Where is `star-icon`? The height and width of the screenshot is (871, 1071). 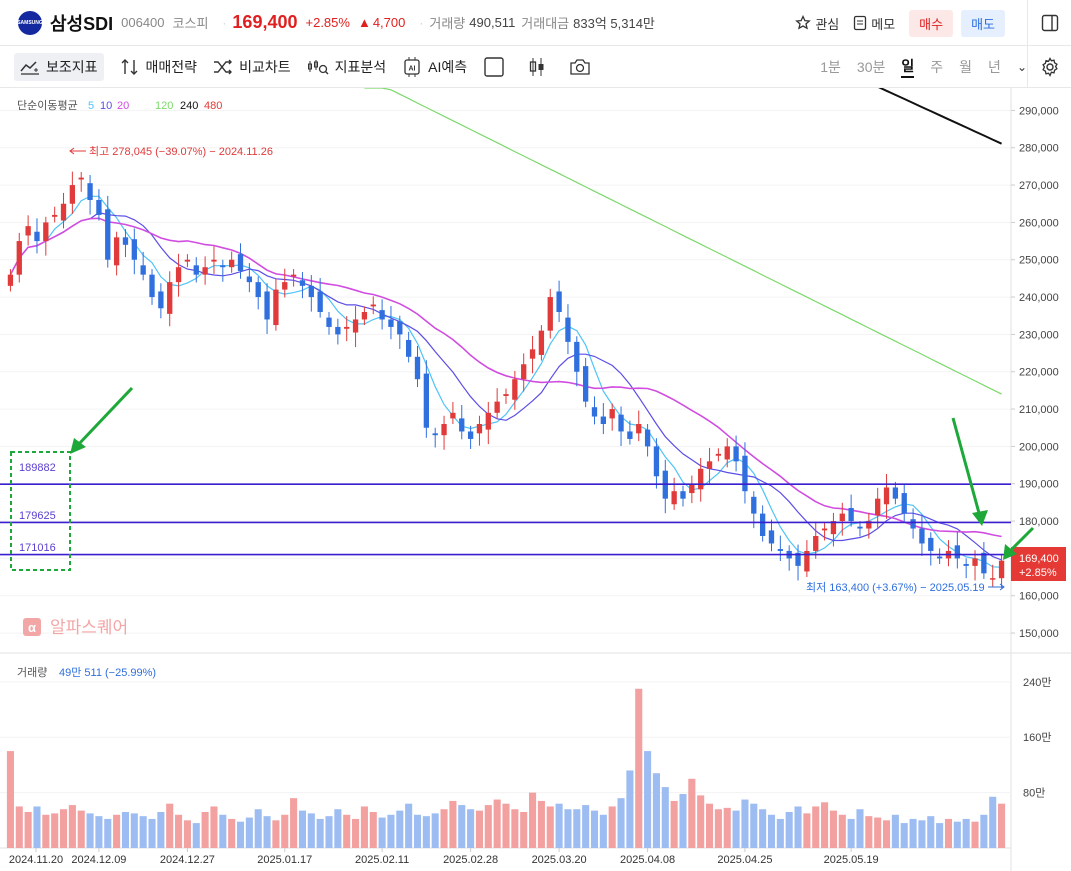
star-icon is located at coordinates (803, 22).